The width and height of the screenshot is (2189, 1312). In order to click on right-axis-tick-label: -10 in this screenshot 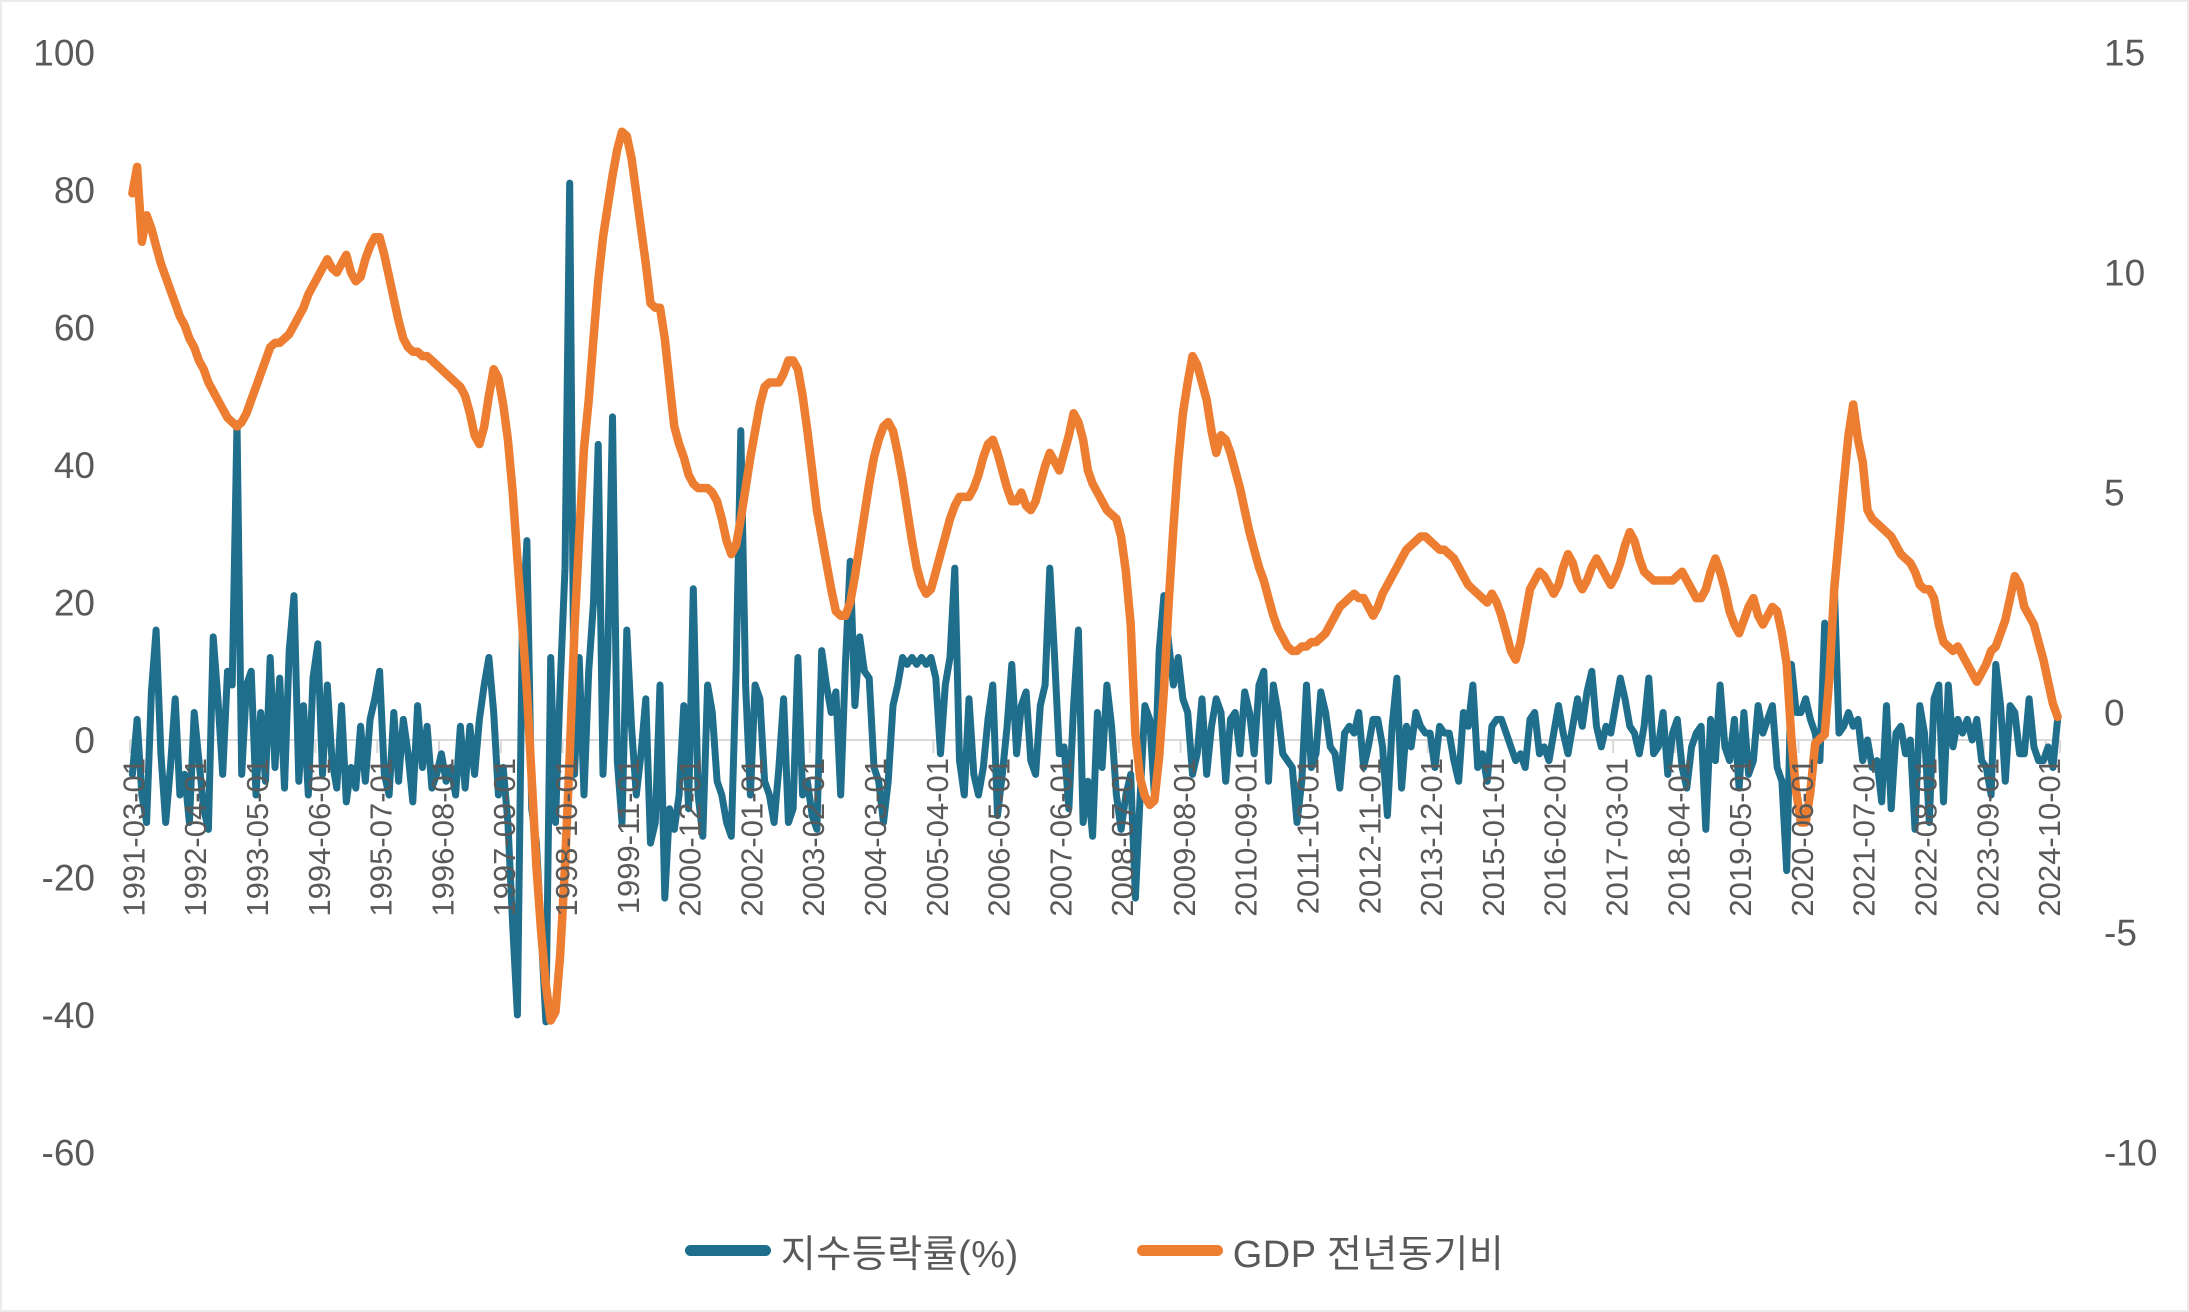, I will do `click(2130, 1153)`.